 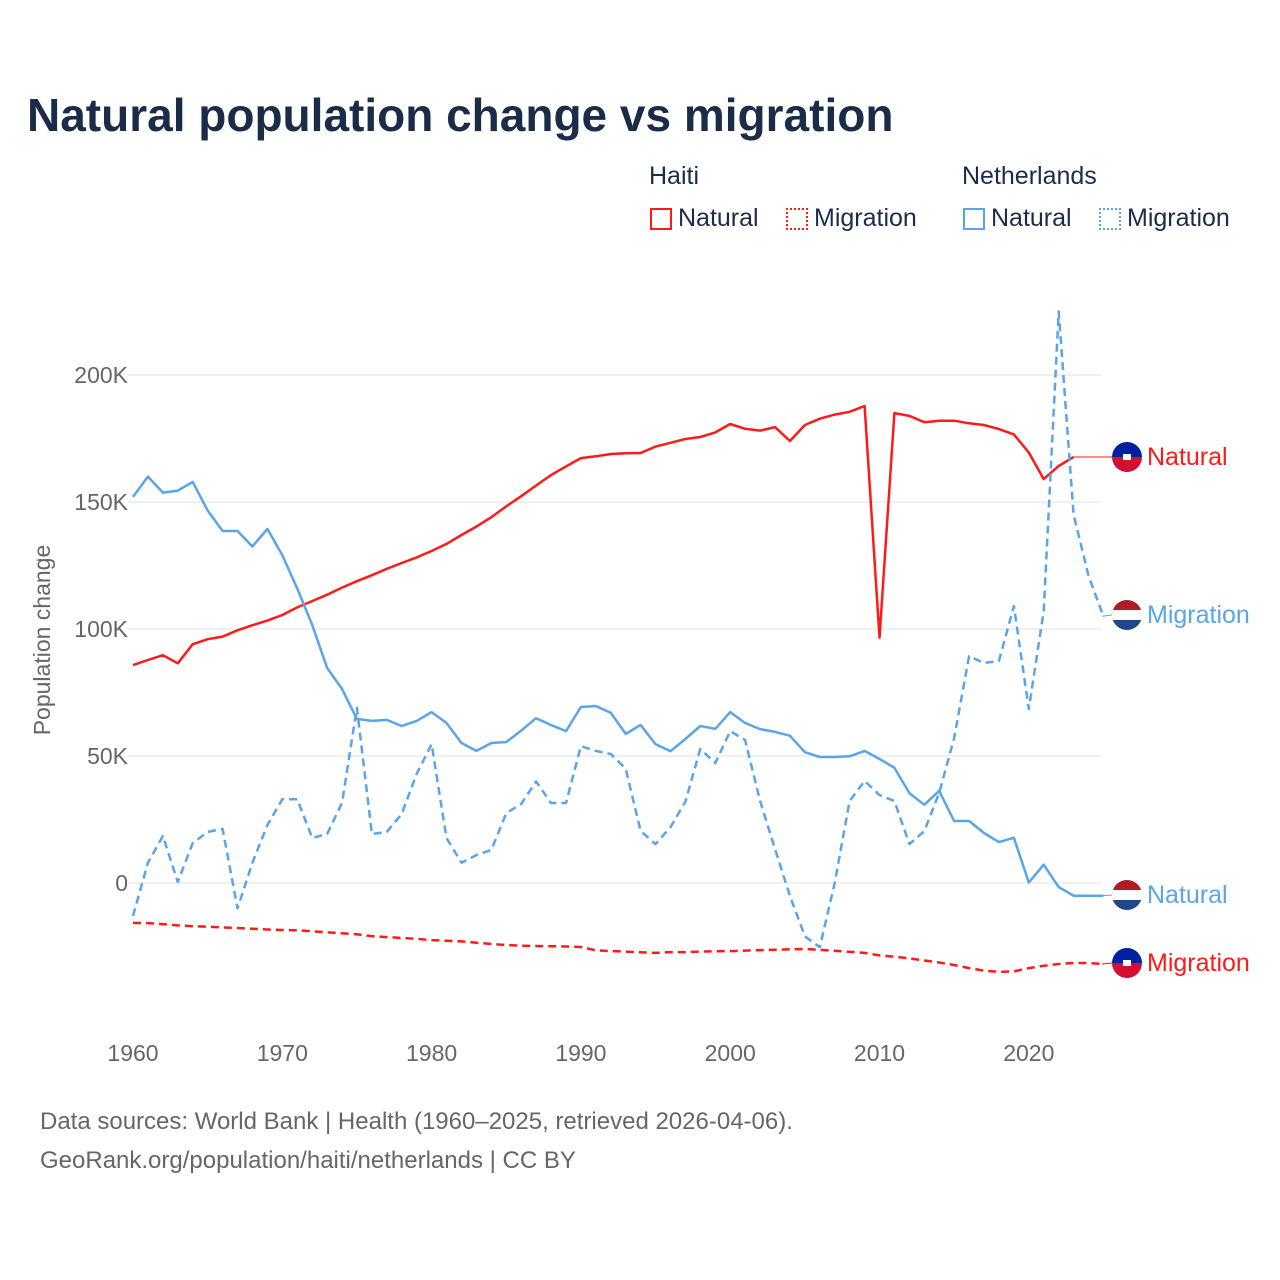 What do you see at coordinates (730, 1053) in the screenshot?
I see `x-tick-label: 2000` at bounding box center [730, 1053].